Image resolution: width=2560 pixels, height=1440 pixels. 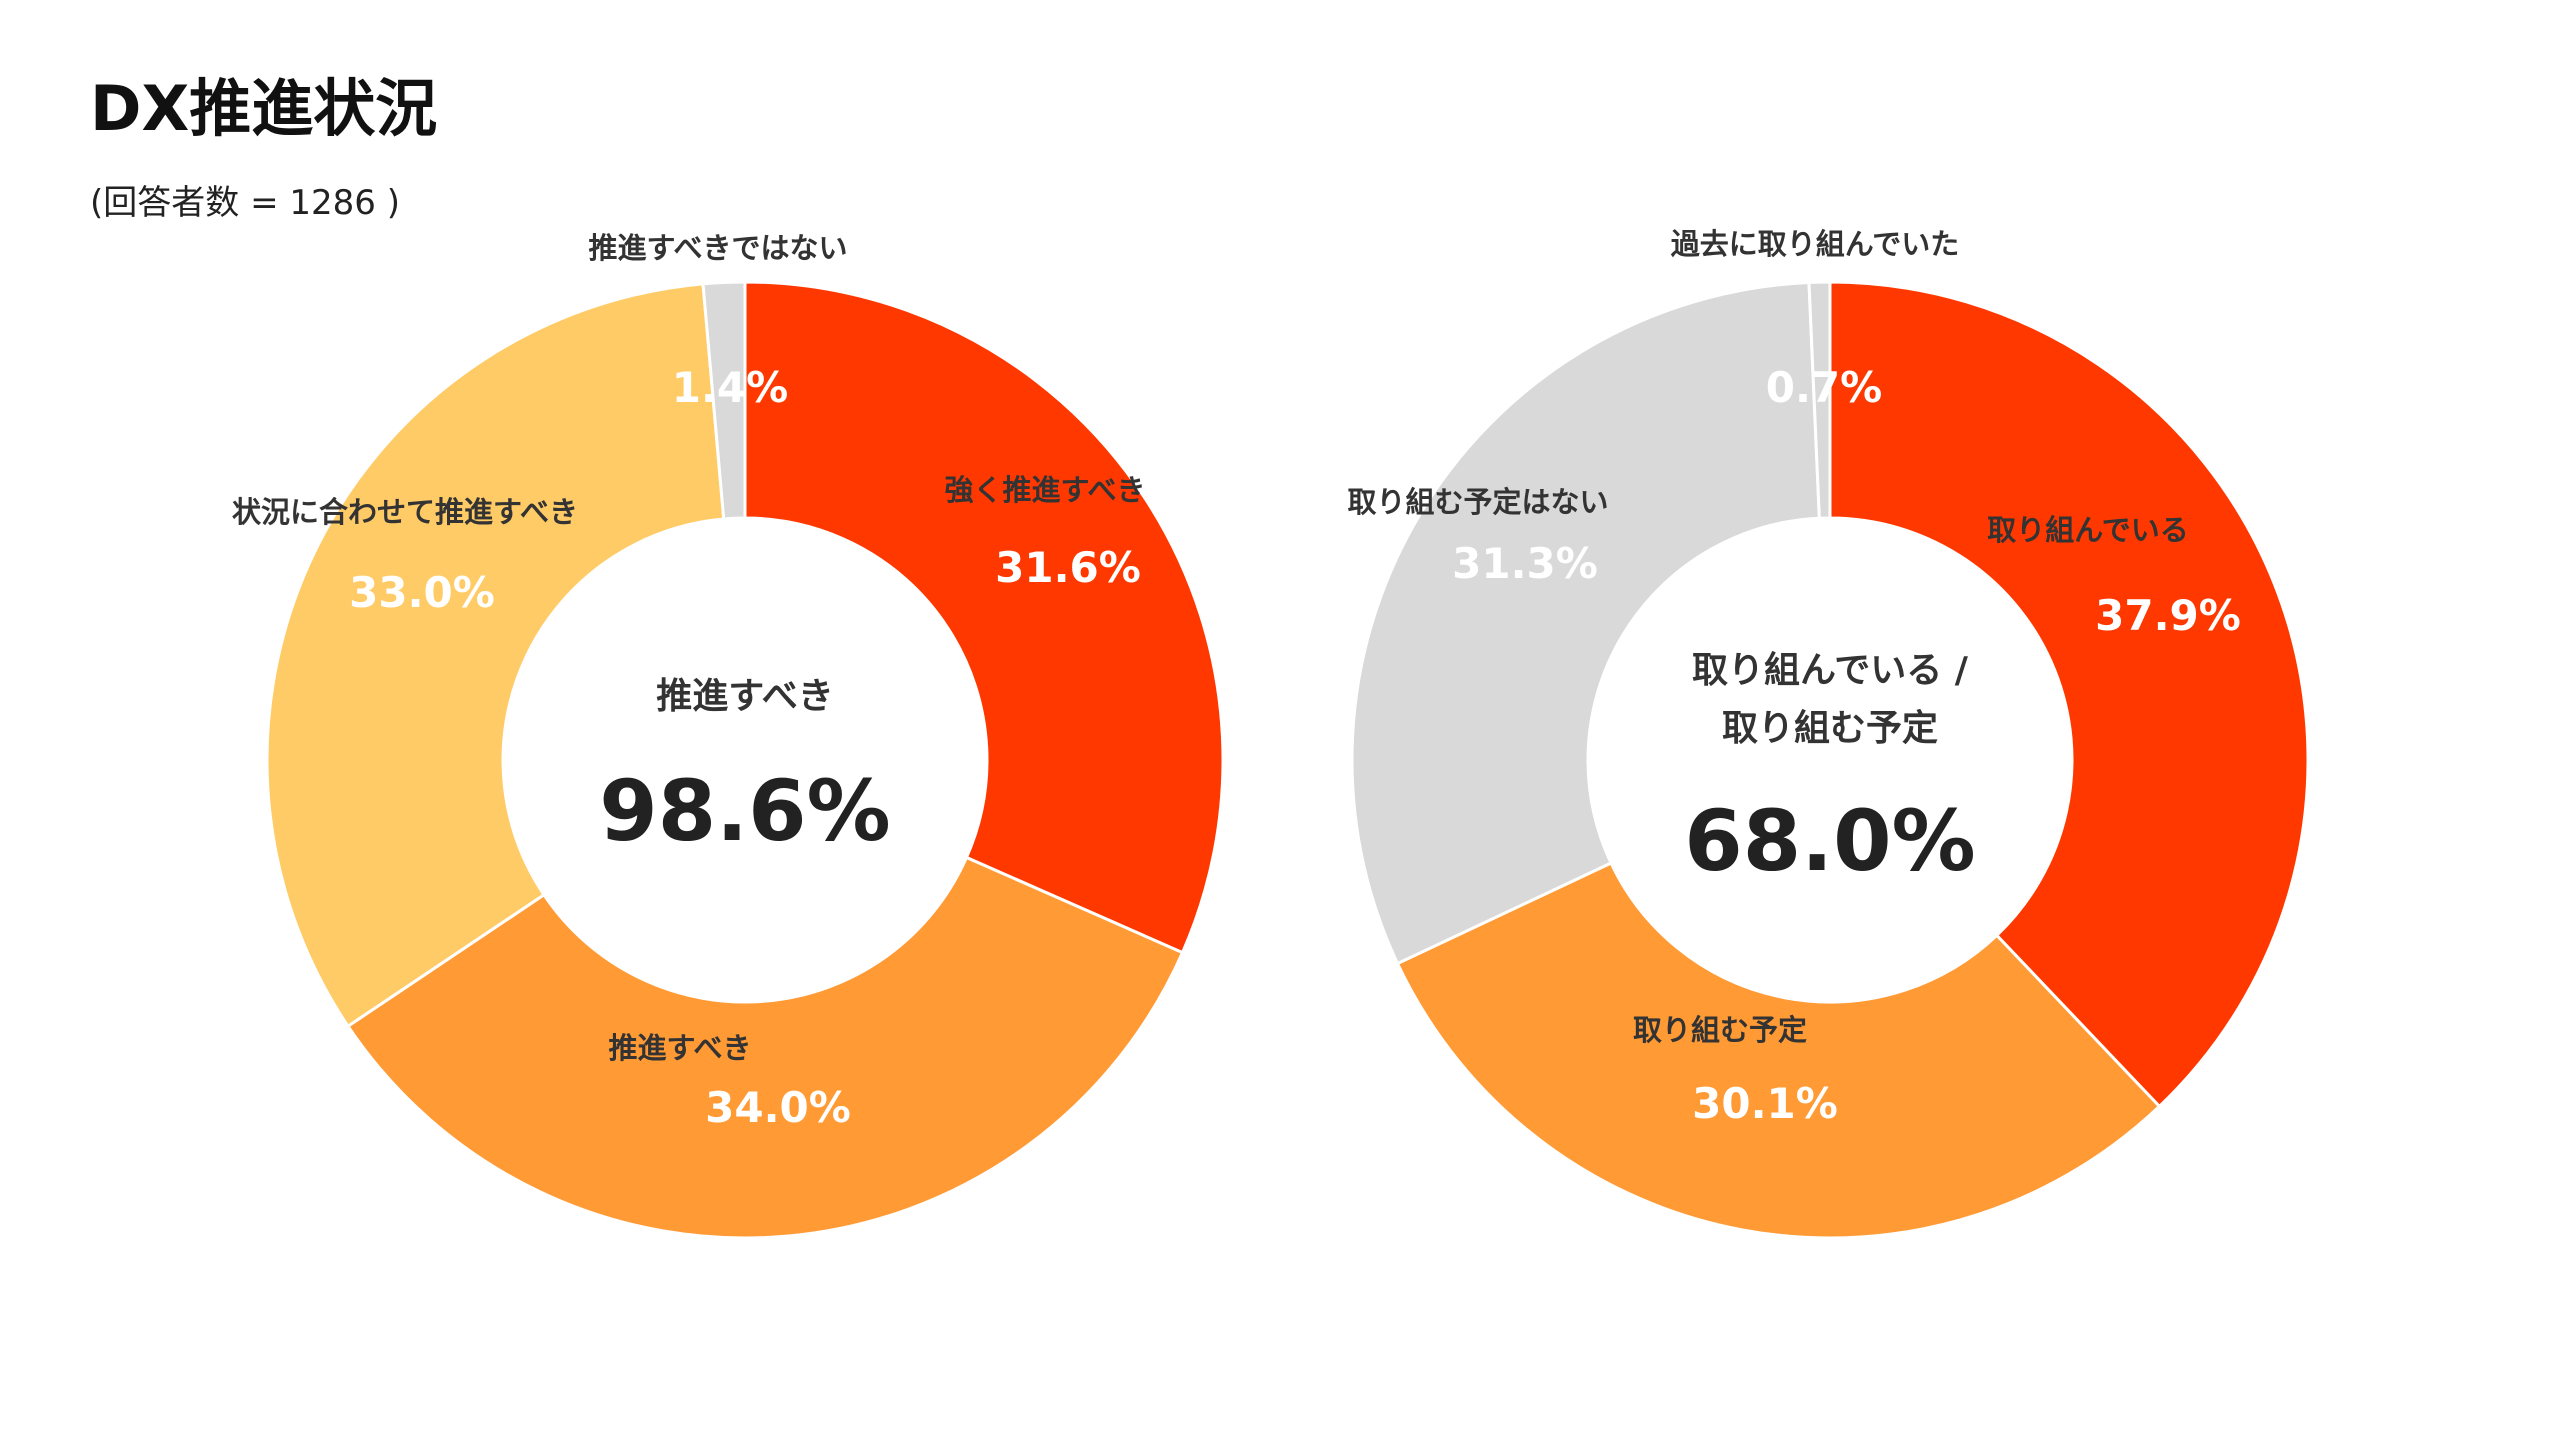 What do you see at coordinates (1815, 244) in the screenshot?
I see `slice-label: 過去に取り組んでいた` at bounding box center [1815, 244].